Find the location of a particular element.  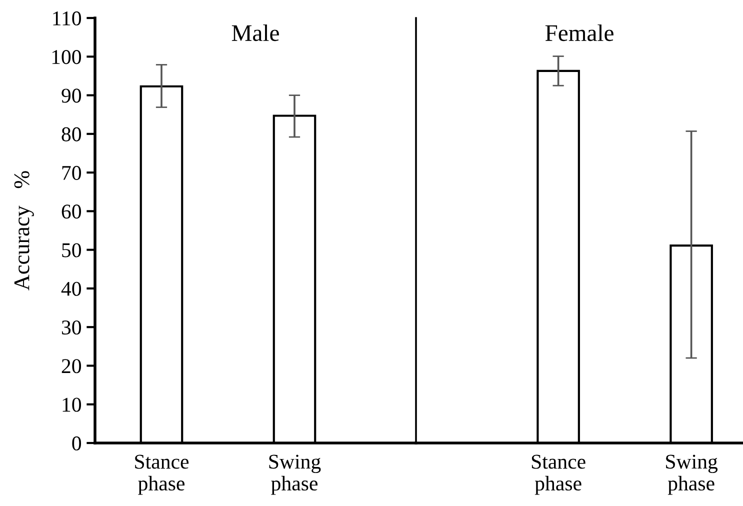

chart-title: Male is located at coordinates (255, 33).